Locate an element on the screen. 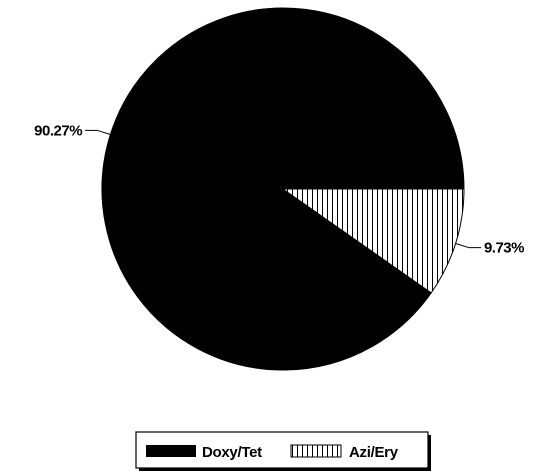 This screenshot has width=540, height=475. legend-swatch-azi-ery is located at coordinates (316, 451).